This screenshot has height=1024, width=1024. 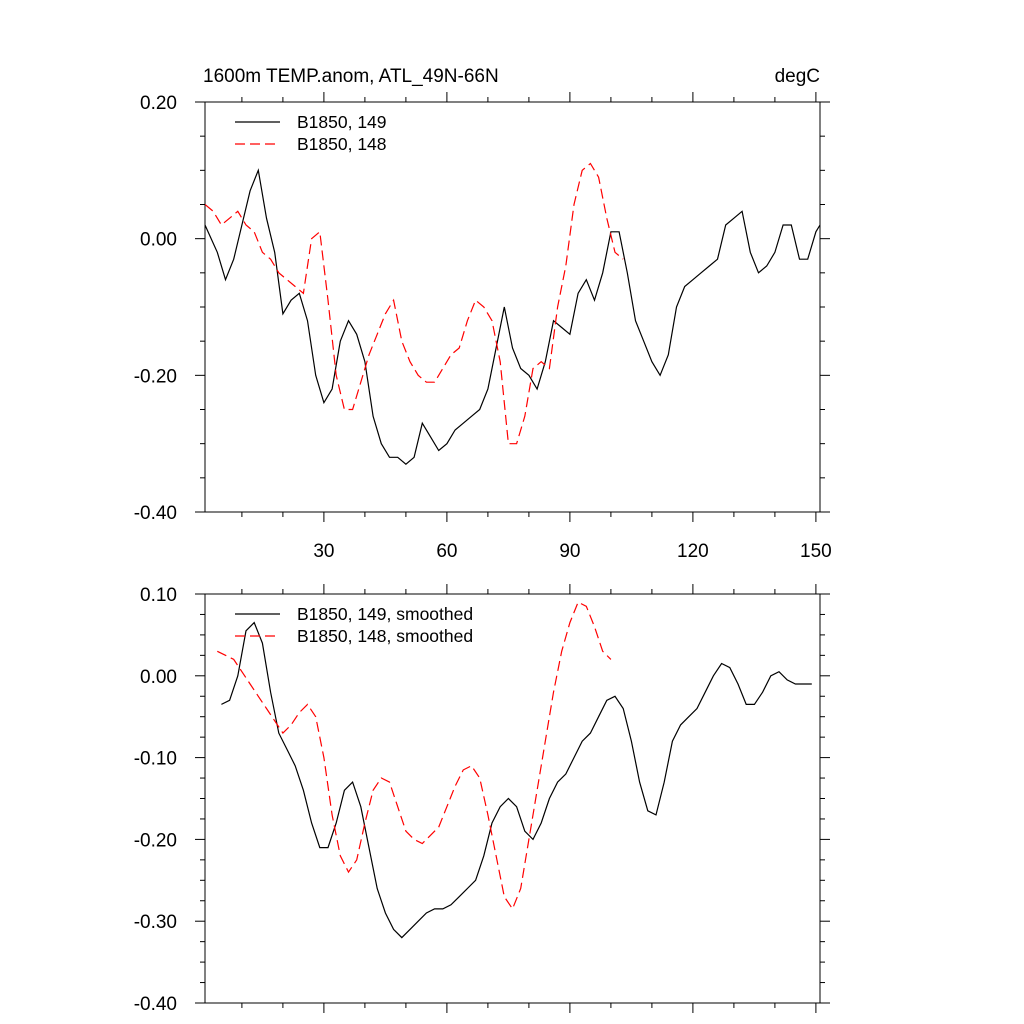 What do you see at coordinates (816, 551) in the screenshot?
I see `x-tick-label: 150` at bounding box center [816, 551].